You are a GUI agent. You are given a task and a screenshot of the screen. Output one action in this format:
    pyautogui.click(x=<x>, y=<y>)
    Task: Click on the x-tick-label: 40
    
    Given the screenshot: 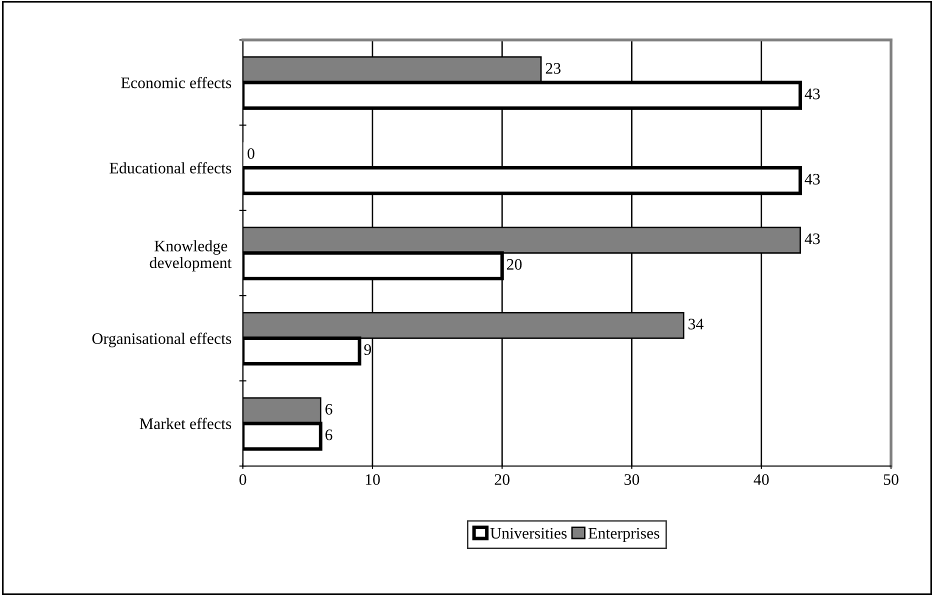 What is the action you would take?
    pyautogui.click(x=761, y=479)
    